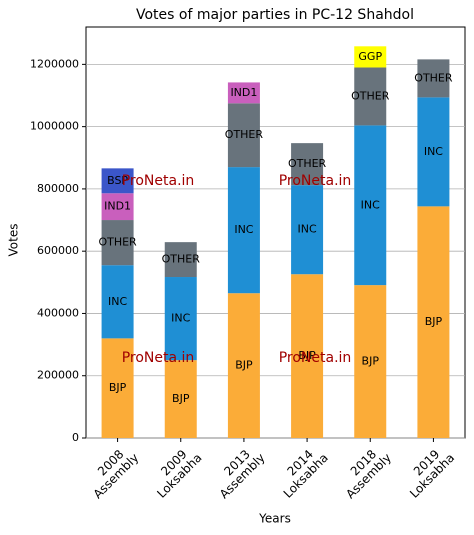 Image resolution: width=474 pixels, height=535 pixels. What do you see at coordinates (237, 471) in the screenshot?
I see `x-tick-label: 2013Assembly` at bounding box center [237, 471].